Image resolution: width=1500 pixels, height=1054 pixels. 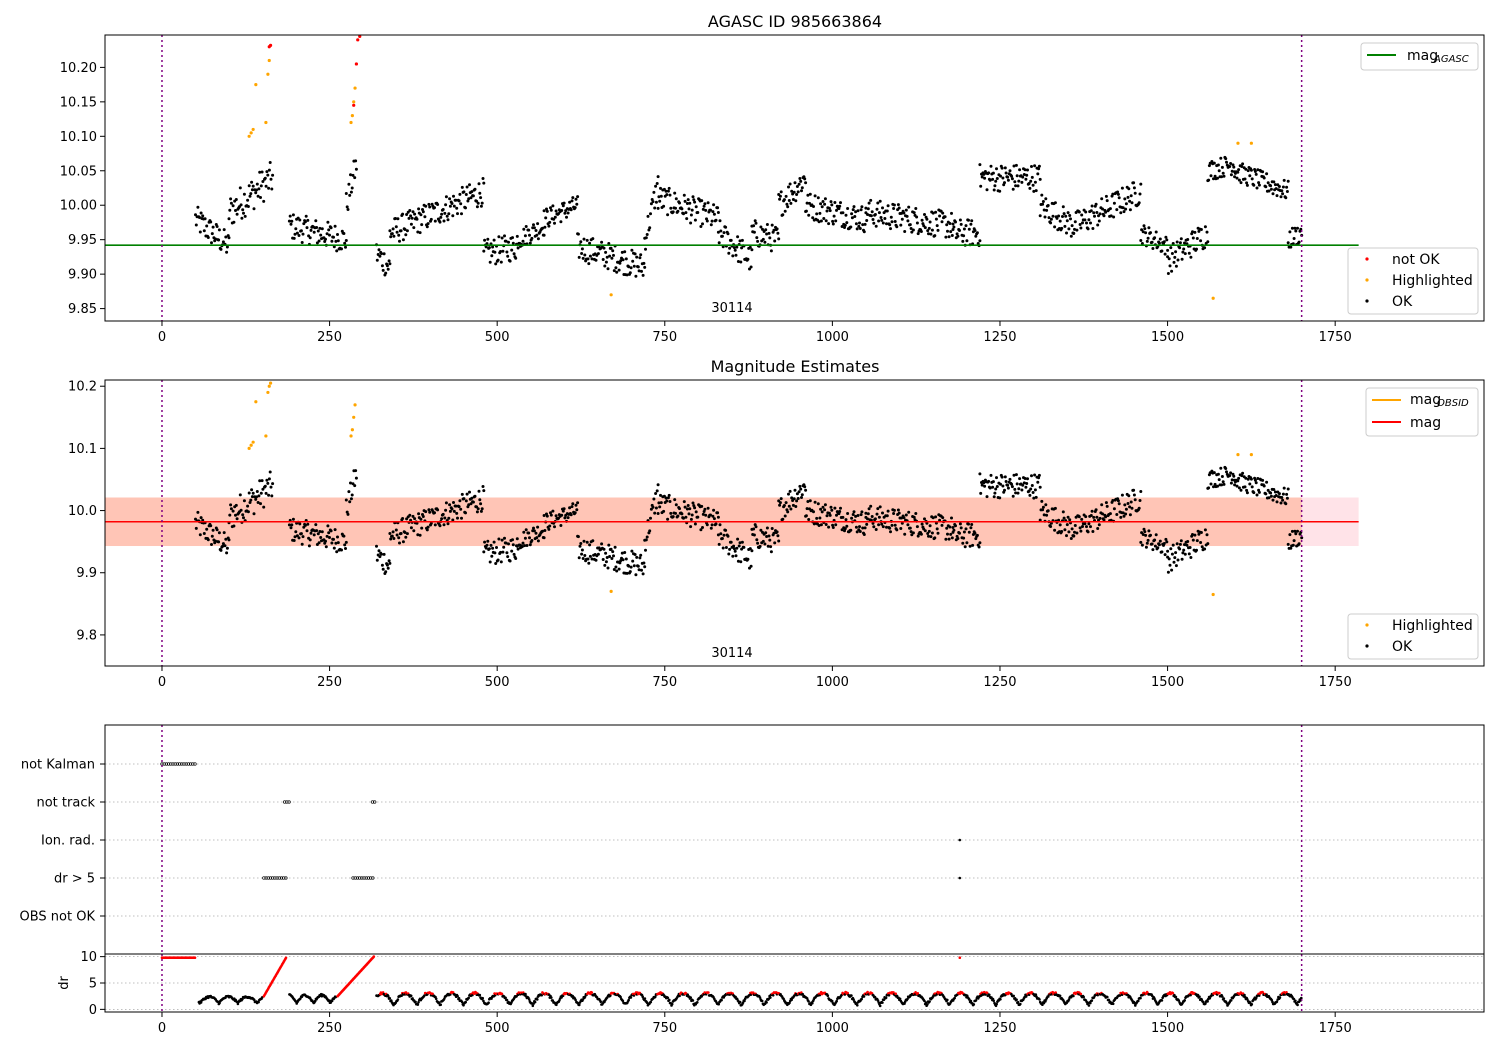 What do you see at coordinates (1367, 646) in the screenshot?
I see `legend2-ok-marker` at bounding box center [1367, 646].